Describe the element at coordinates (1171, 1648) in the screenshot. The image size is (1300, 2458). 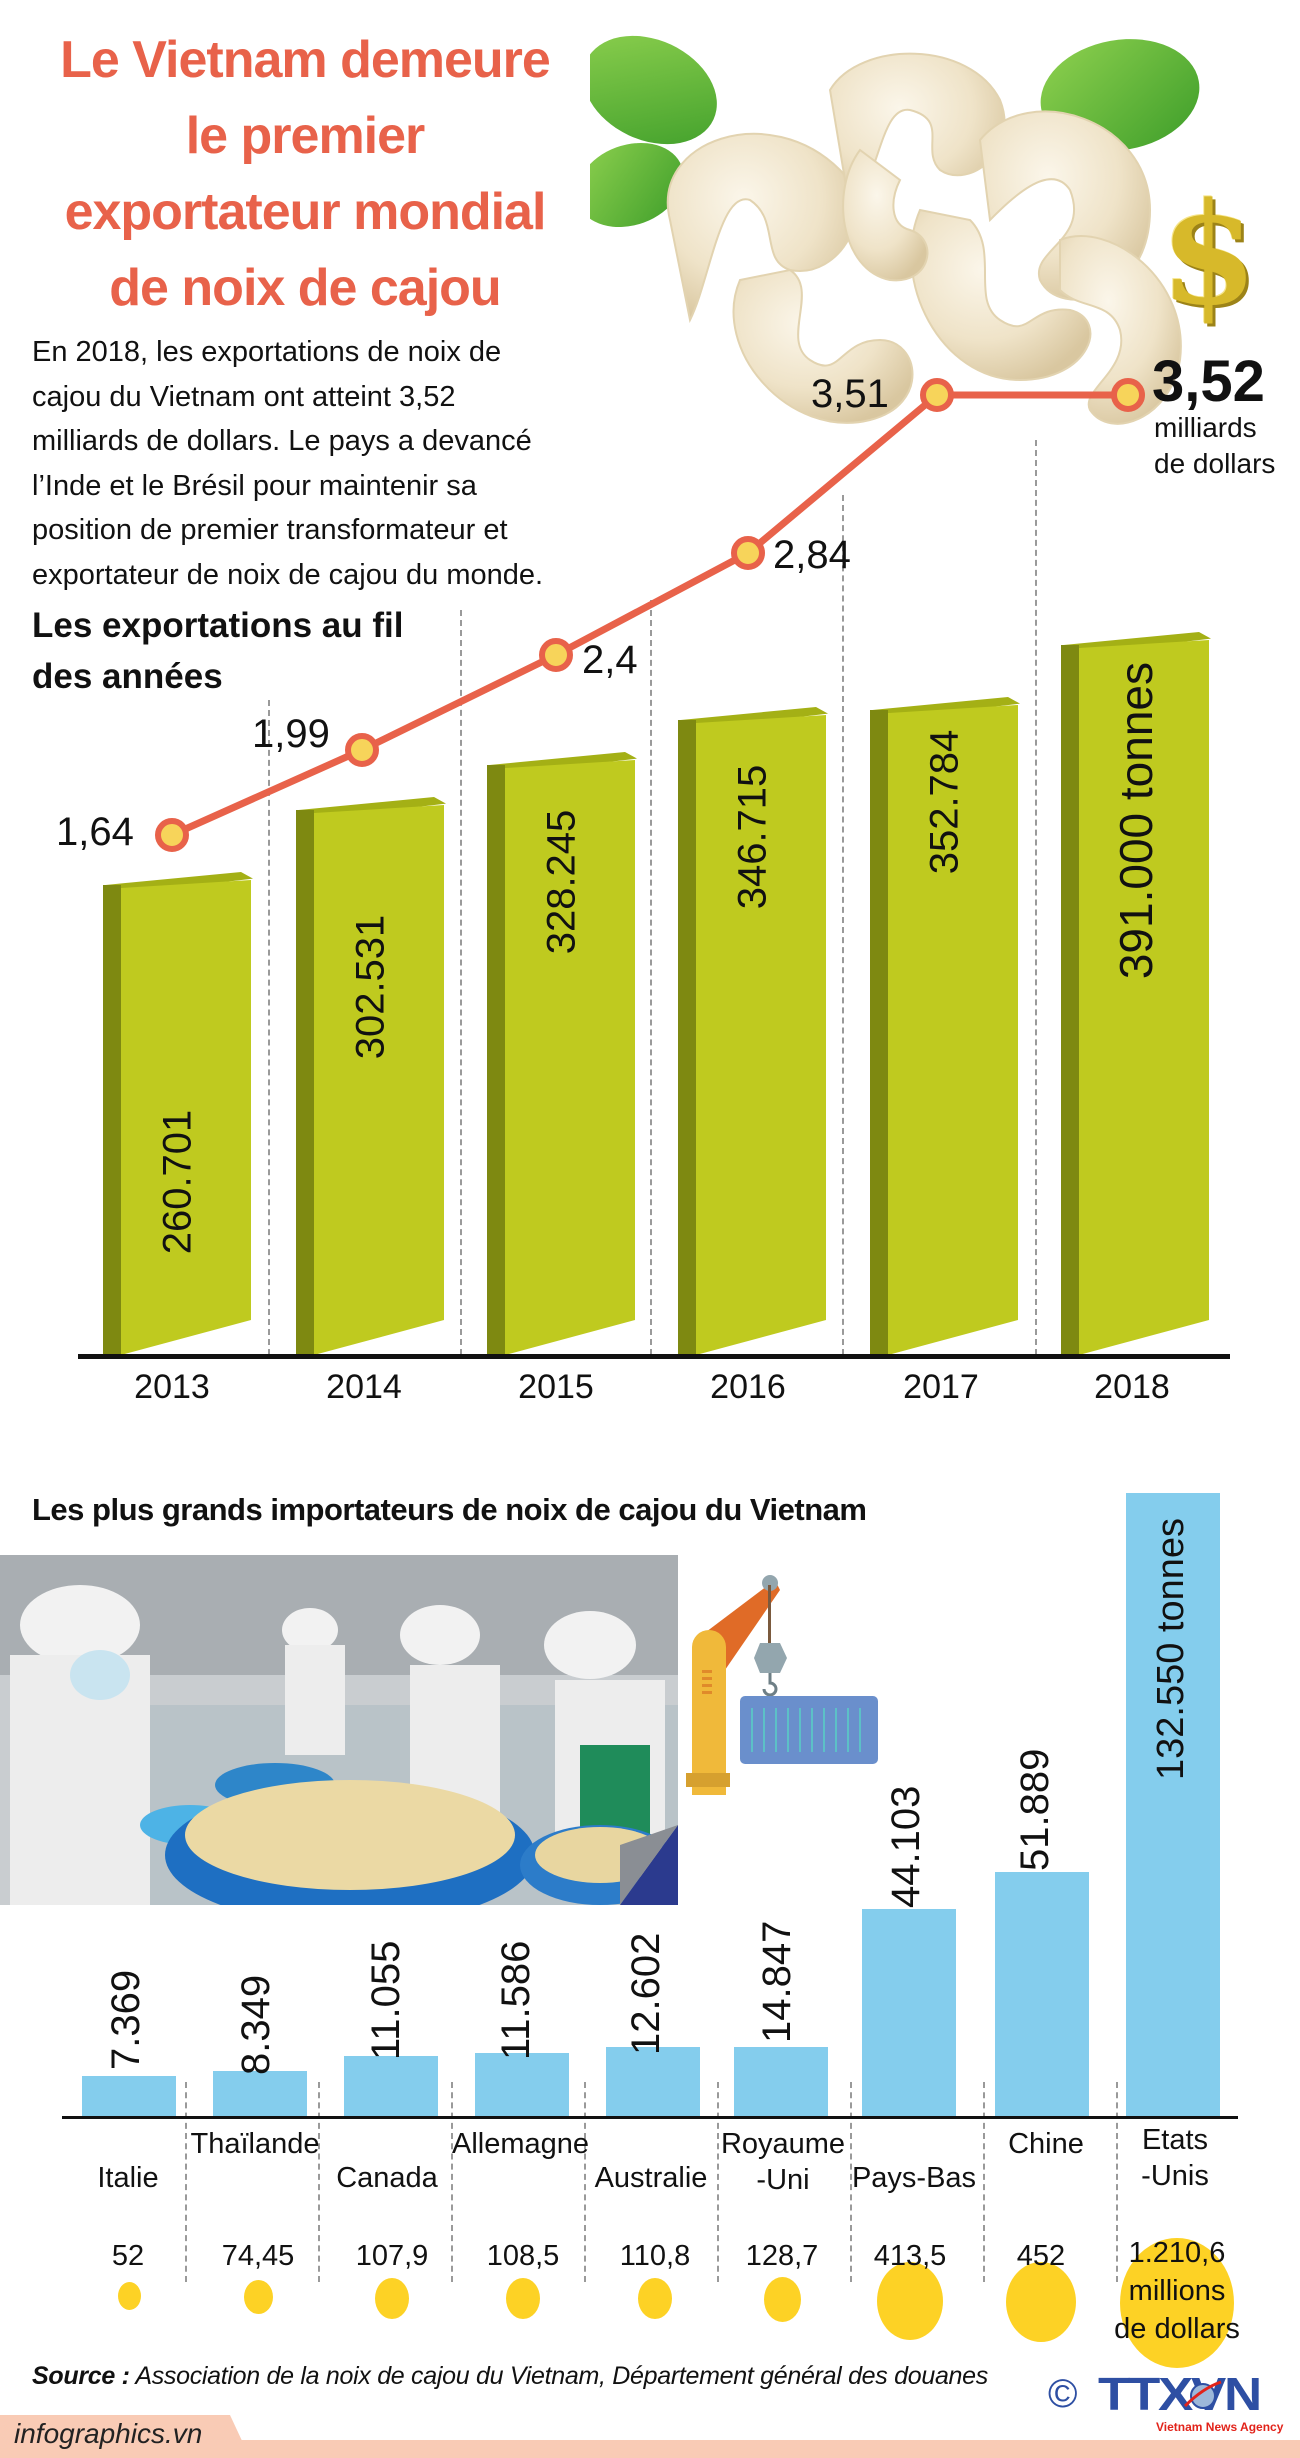
I see `importer-value-label: 132.550 tonnes` at that location.